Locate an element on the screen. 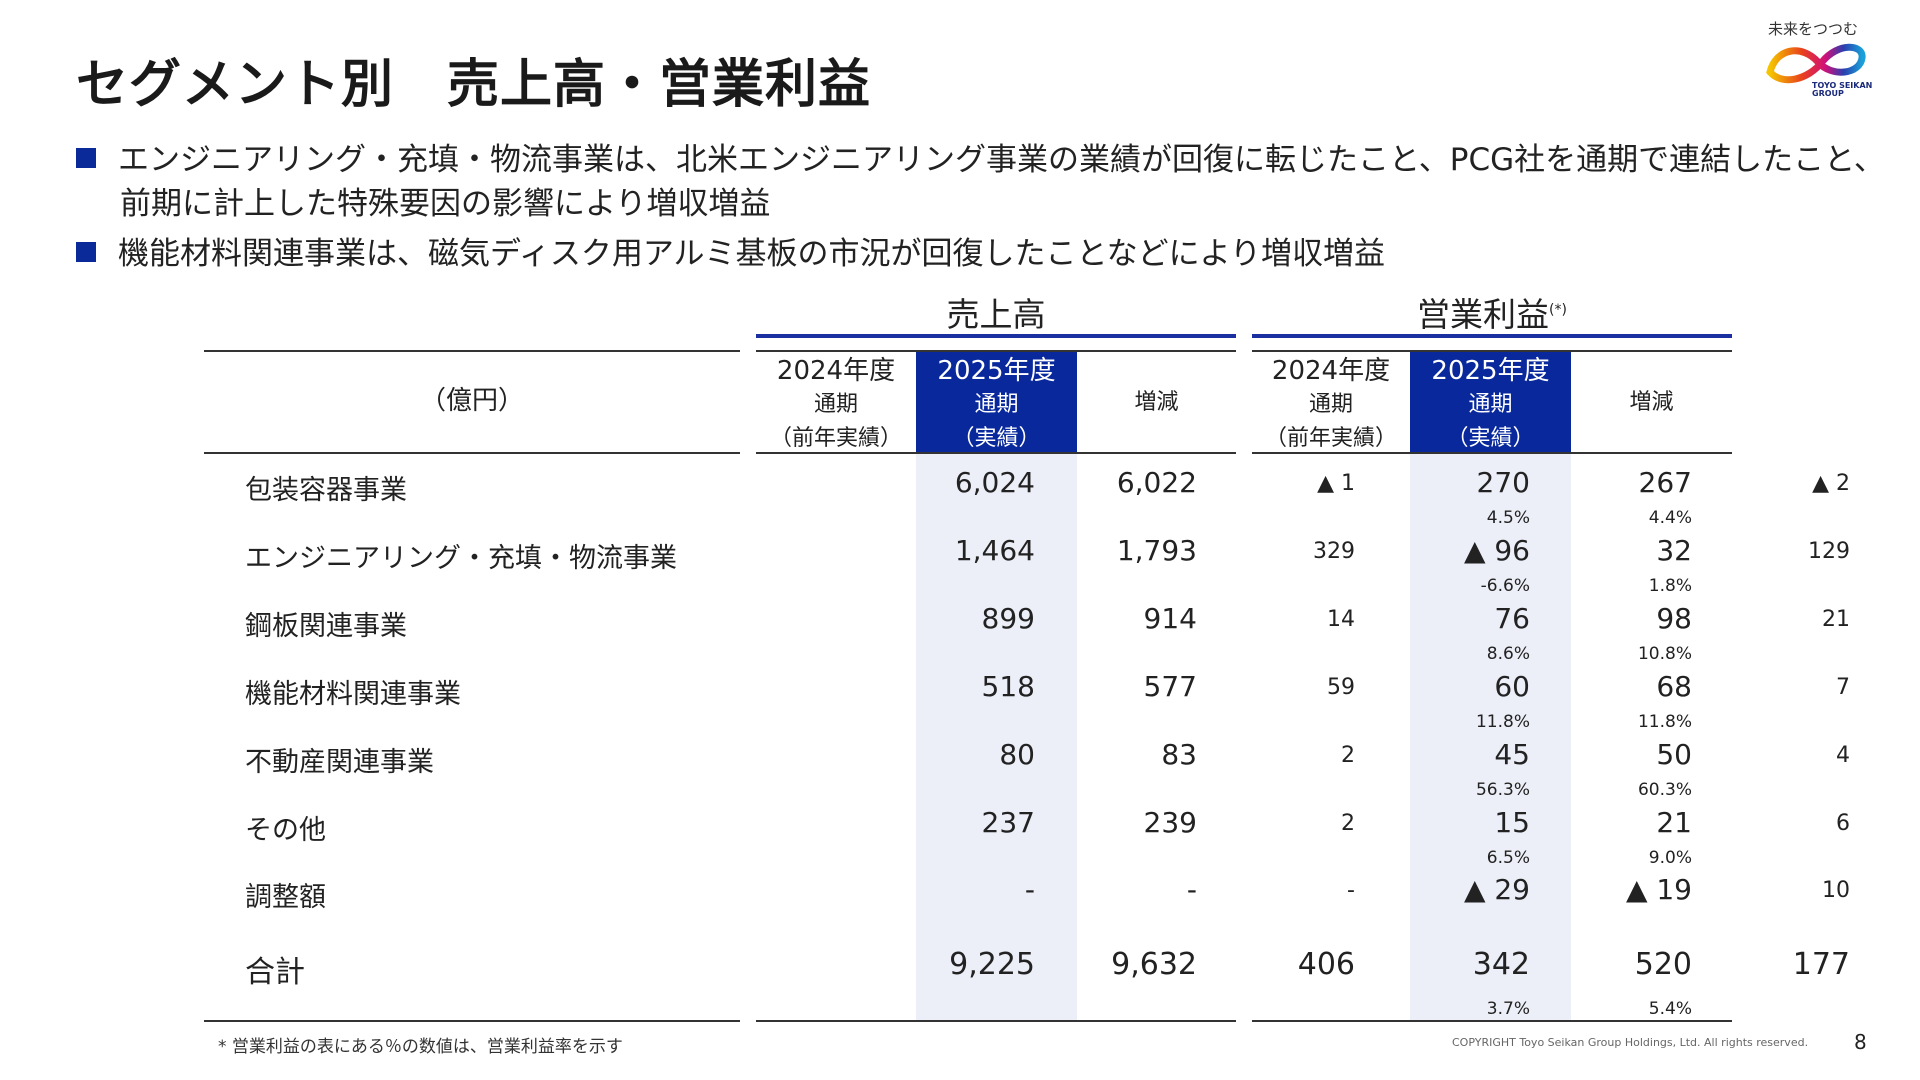  cell-s-curr: 1,793 is located at coordinates (1156, 550).